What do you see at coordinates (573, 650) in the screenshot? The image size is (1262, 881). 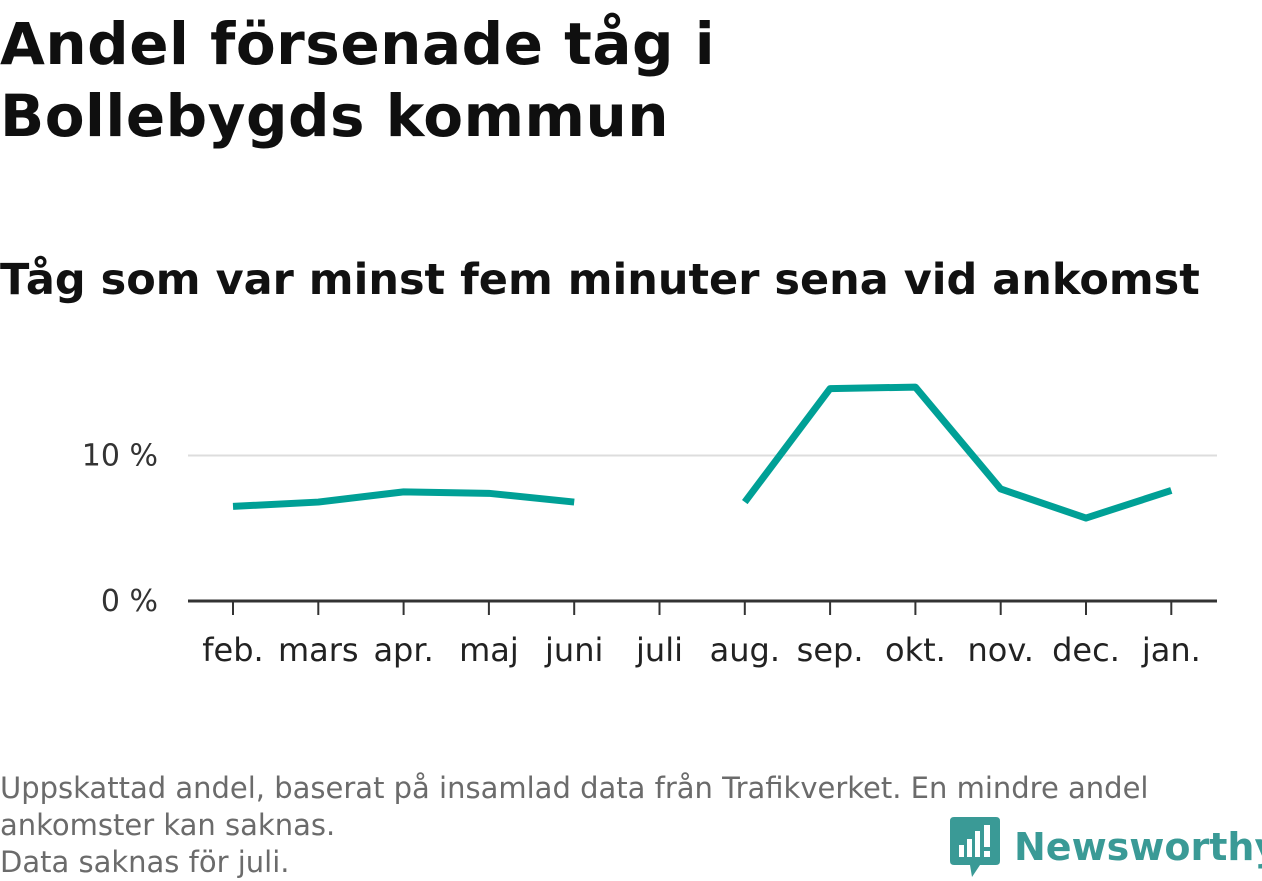 I see `x-tick-label: juni` at bounding box center [573, 650].